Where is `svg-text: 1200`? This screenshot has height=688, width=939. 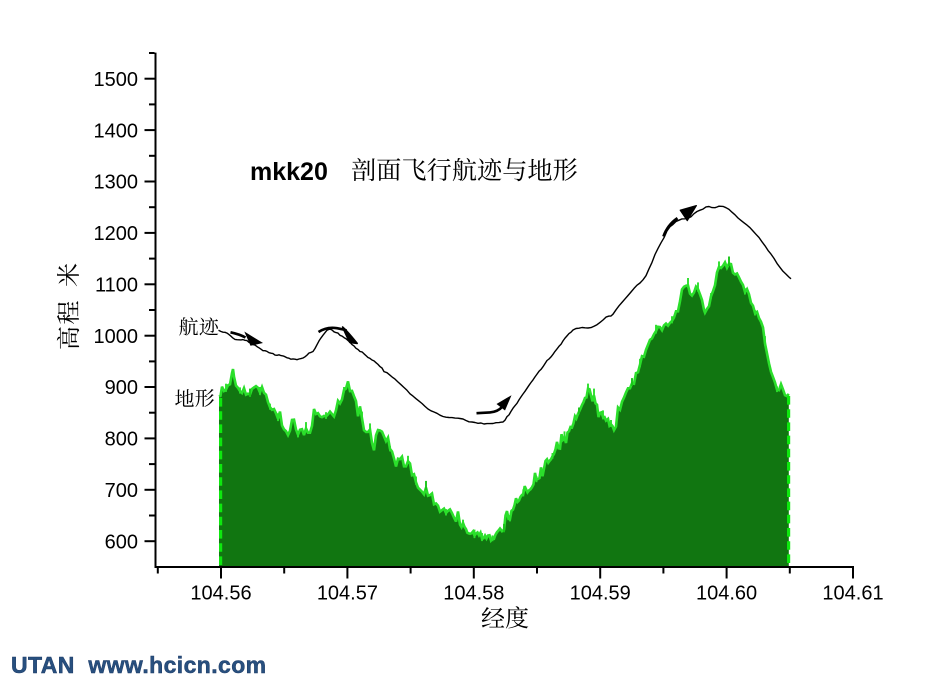
svg-text: 1200 is located at coordinates (116, 234).